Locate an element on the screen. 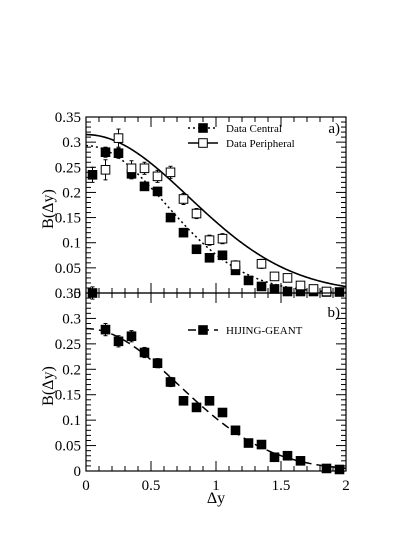 The height and width of the screenshot is (543, 415). panel-label: b) is located at coordinates (334, 313).